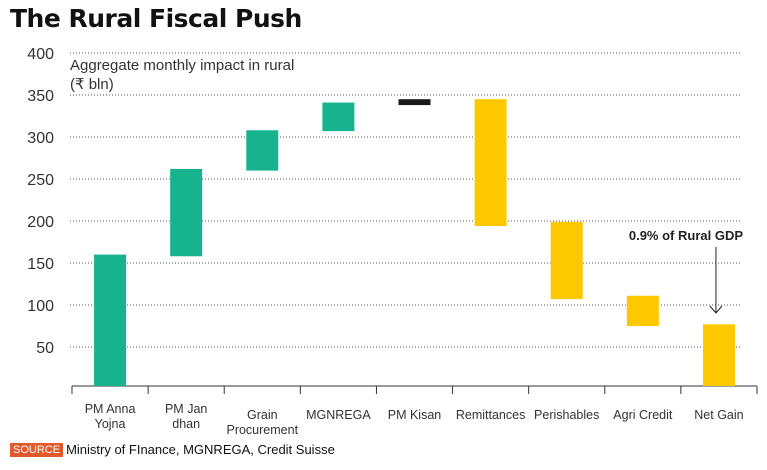 The width and height of the screenshot is (767, 470). I want to click on y-tick-label: 150, so click(40, 264).